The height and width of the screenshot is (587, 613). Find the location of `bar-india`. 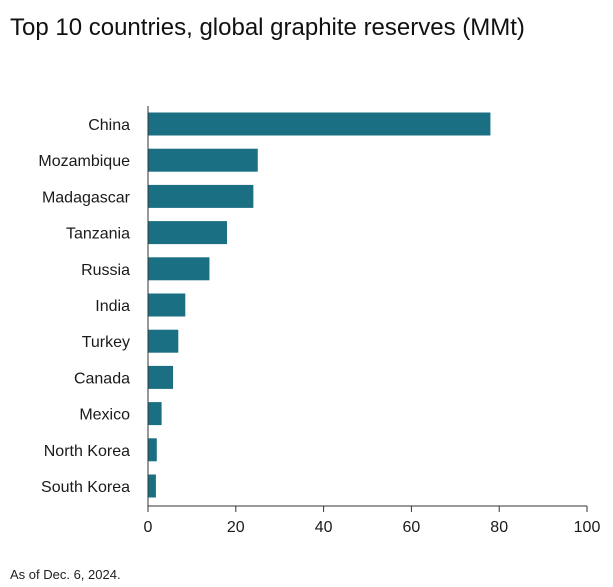

bar-india is located at coordinates (167, 305).